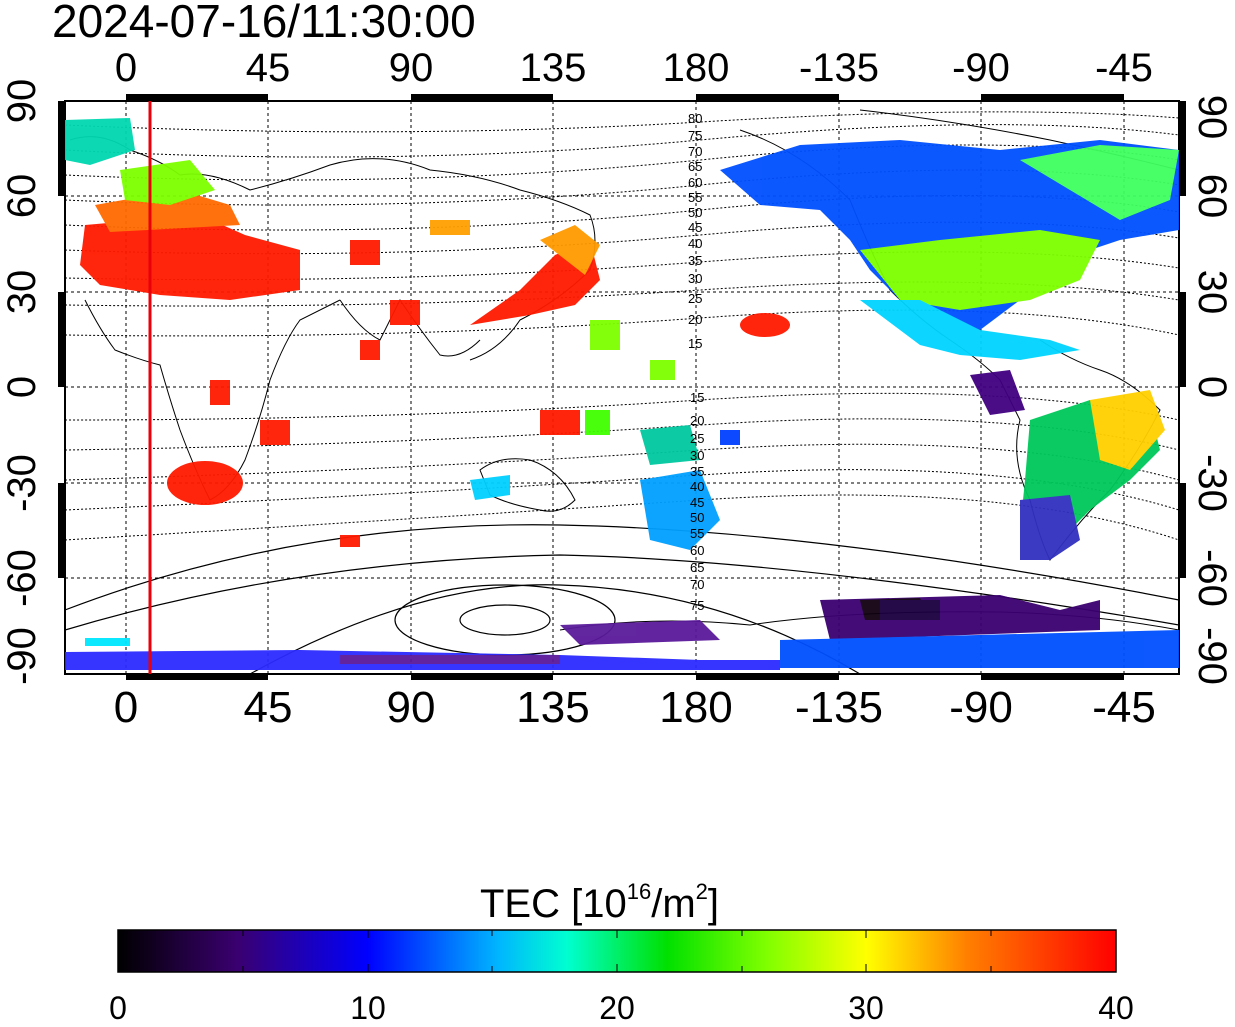 Image resolution: width=1235 pixels, height=1027 pixels. I want to click on bottom-lon-tick: 90, so click(411, 707).